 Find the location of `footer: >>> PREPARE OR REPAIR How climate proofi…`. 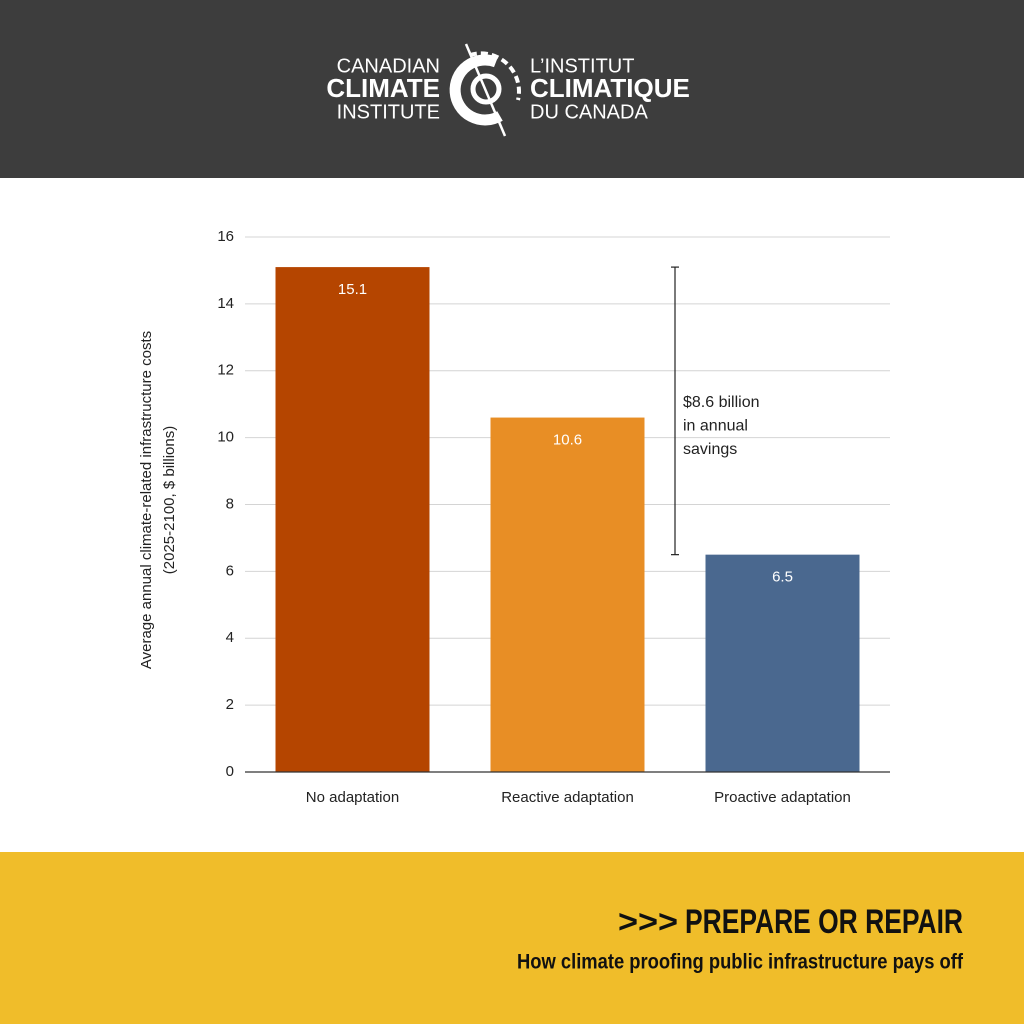

footer: >>> PREPARE OR REPAIR How climate proofi… is located at coordinates (740, 938).